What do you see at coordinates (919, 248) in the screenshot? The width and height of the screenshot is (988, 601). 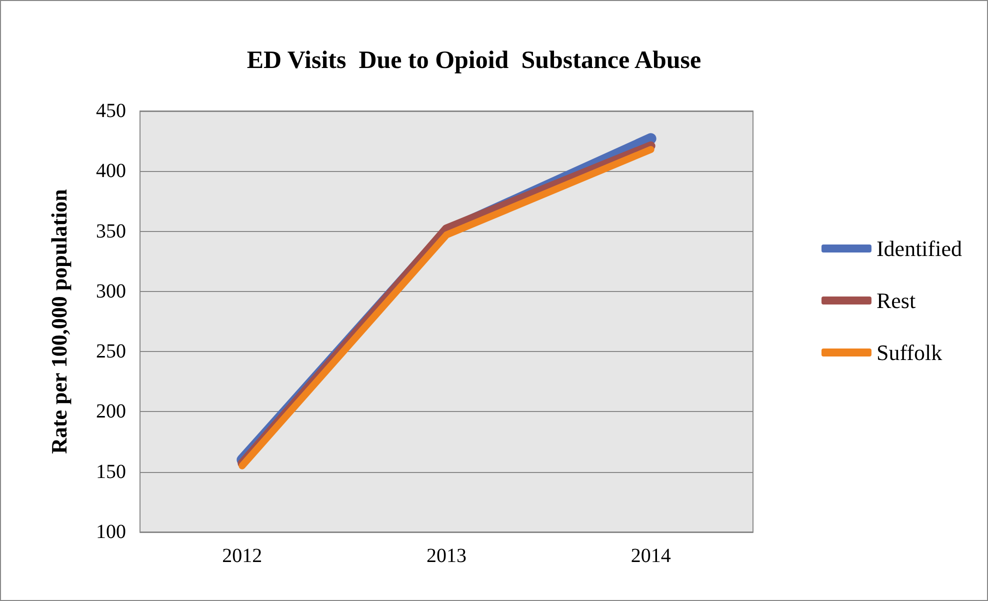 I see `legend-label: Identified` at bounding box center [919, 248].